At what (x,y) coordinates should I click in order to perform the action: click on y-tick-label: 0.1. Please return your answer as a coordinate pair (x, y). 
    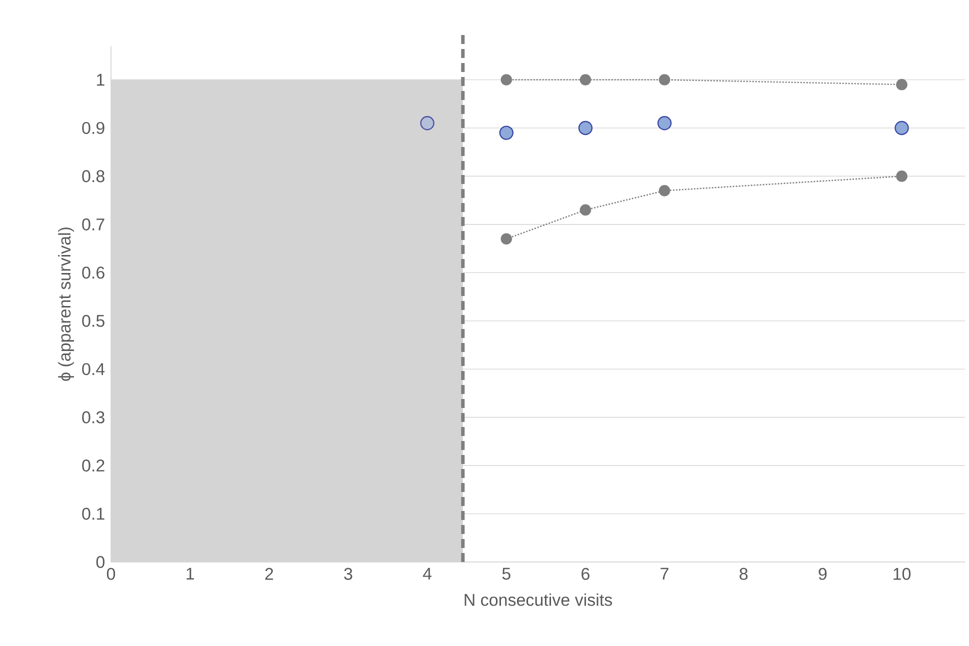
    Looking at the image, I should click on (93, 514).